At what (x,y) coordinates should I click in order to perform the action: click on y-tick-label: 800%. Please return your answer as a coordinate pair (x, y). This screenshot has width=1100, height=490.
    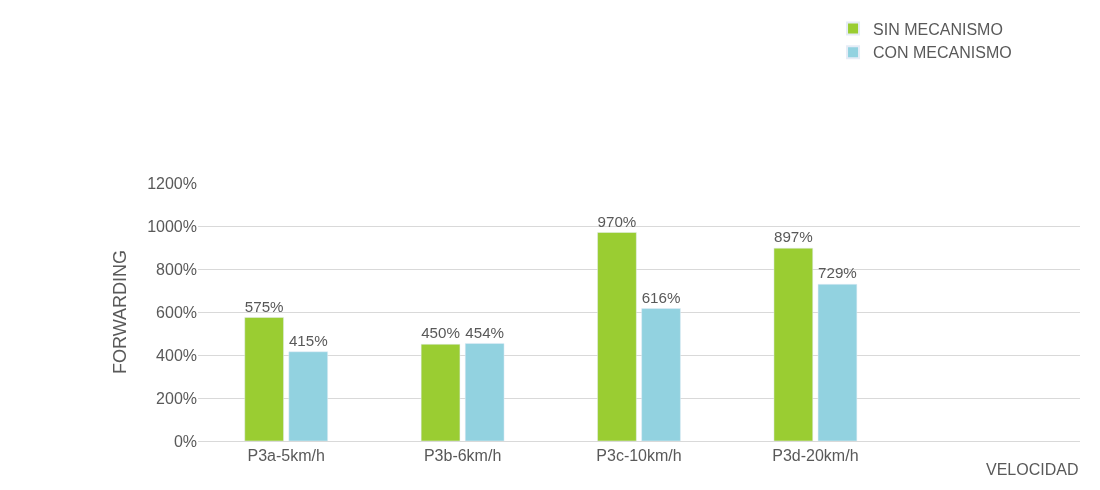
    Looking at the image, I should click on (176, 269).